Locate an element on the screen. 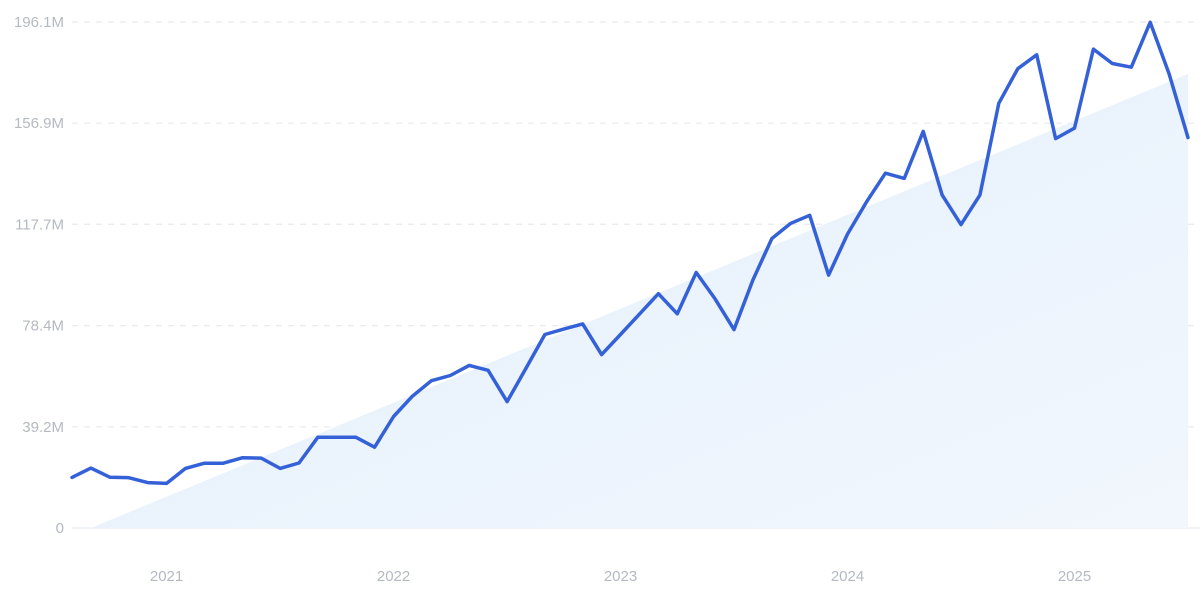  y-tick-label: 117.7M is located at coordinates (39, 224).